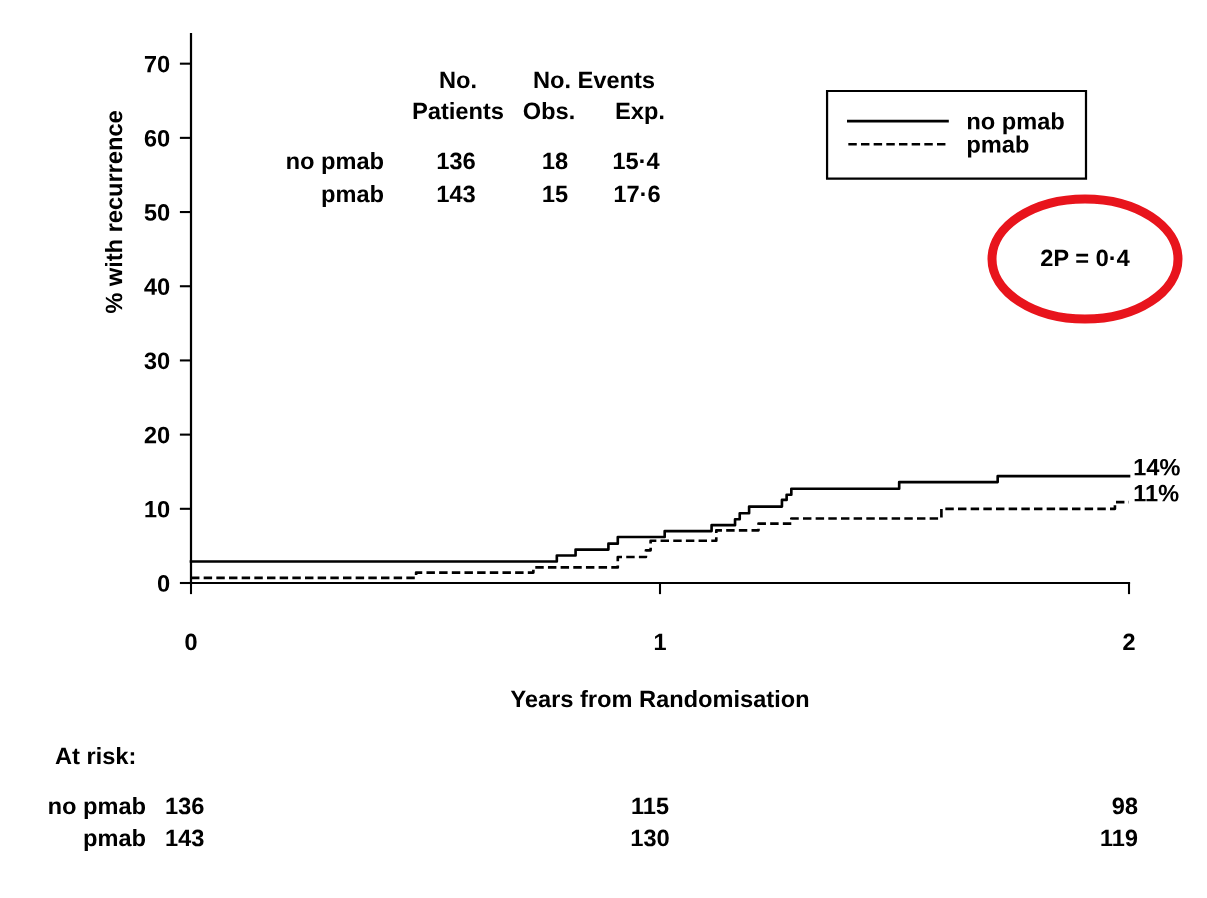  I want to click on annotation: Exp., so click(640, 113).